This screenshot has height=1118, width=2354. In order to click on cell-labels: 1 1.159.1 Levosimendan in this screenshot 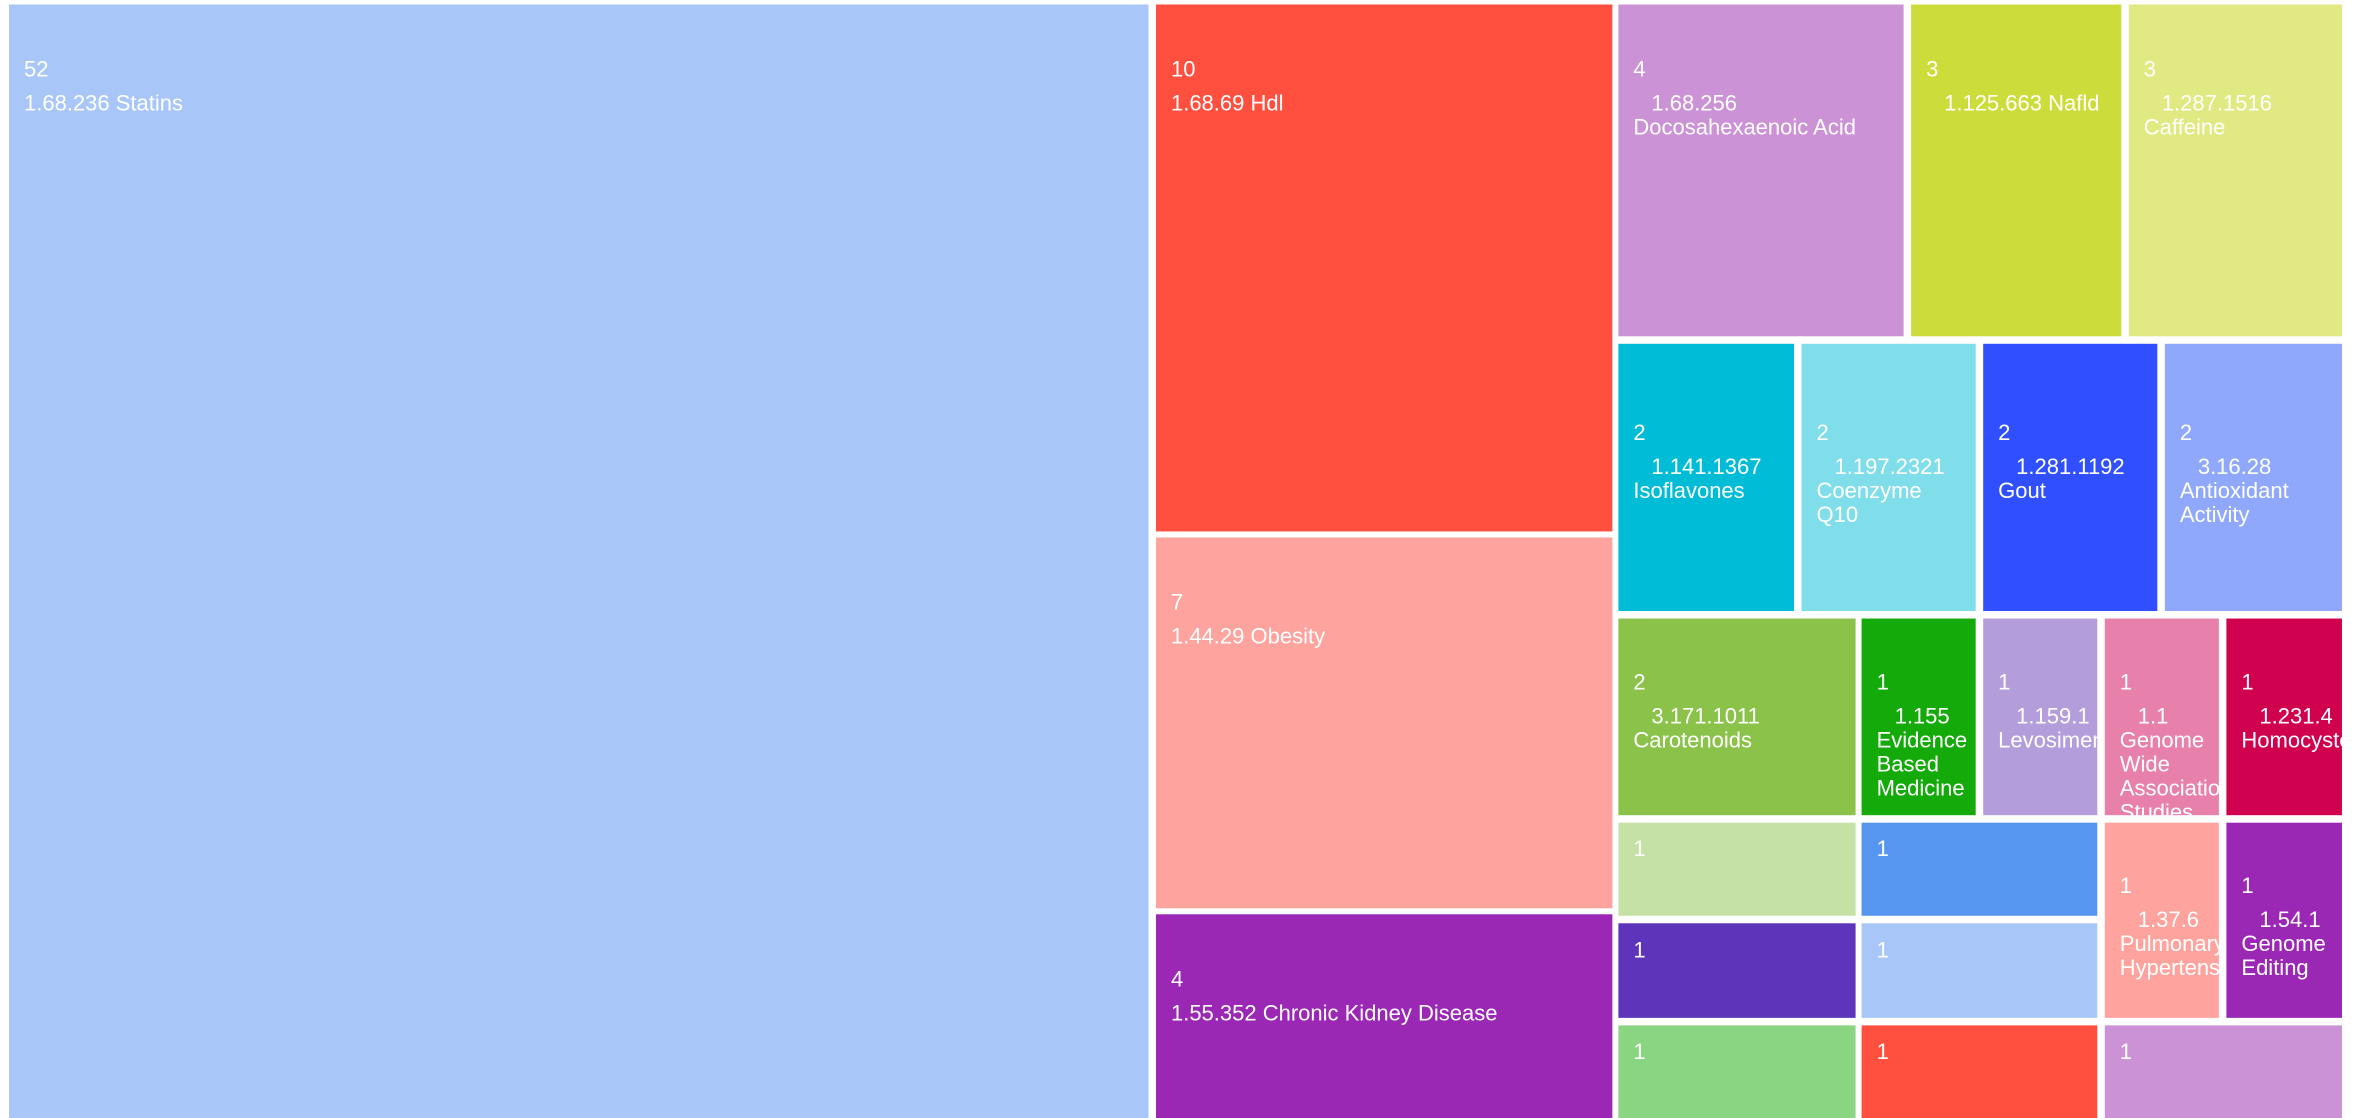, I will do `click(2069, 710)`.